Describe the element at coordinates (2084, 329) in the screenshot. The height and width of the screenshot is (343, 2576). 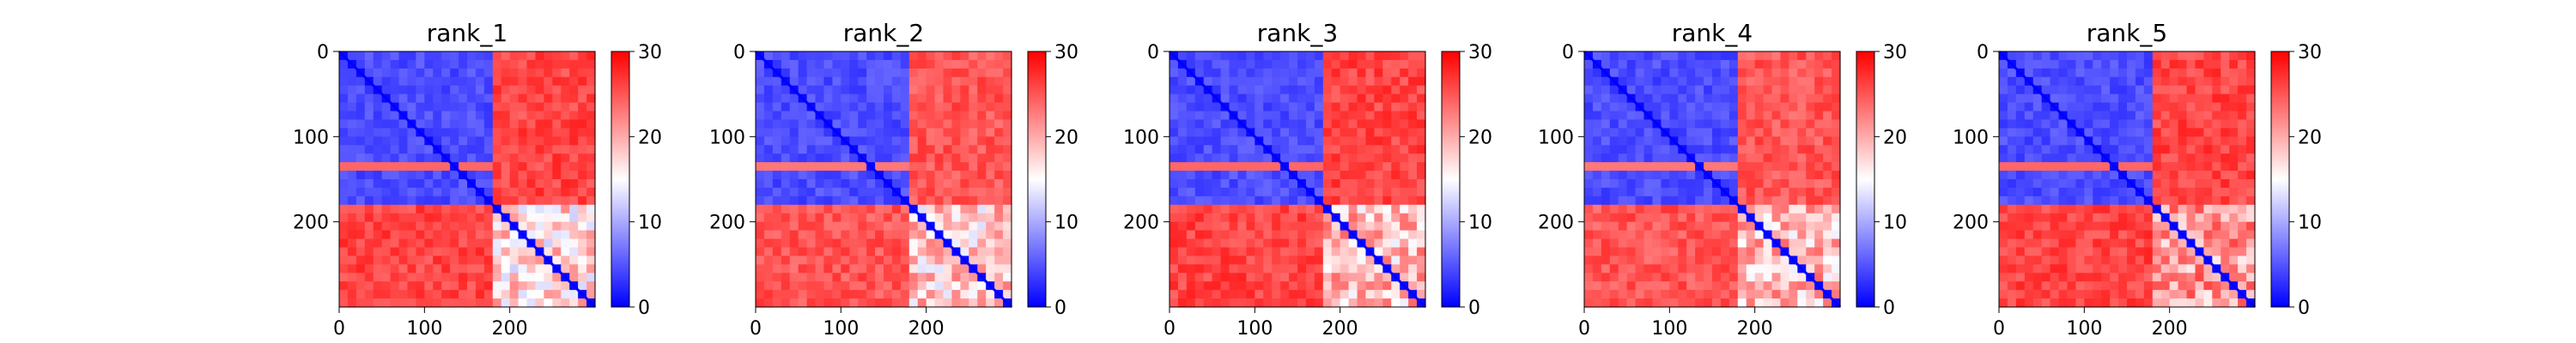
I see `x-tick-label: 100` at that location.